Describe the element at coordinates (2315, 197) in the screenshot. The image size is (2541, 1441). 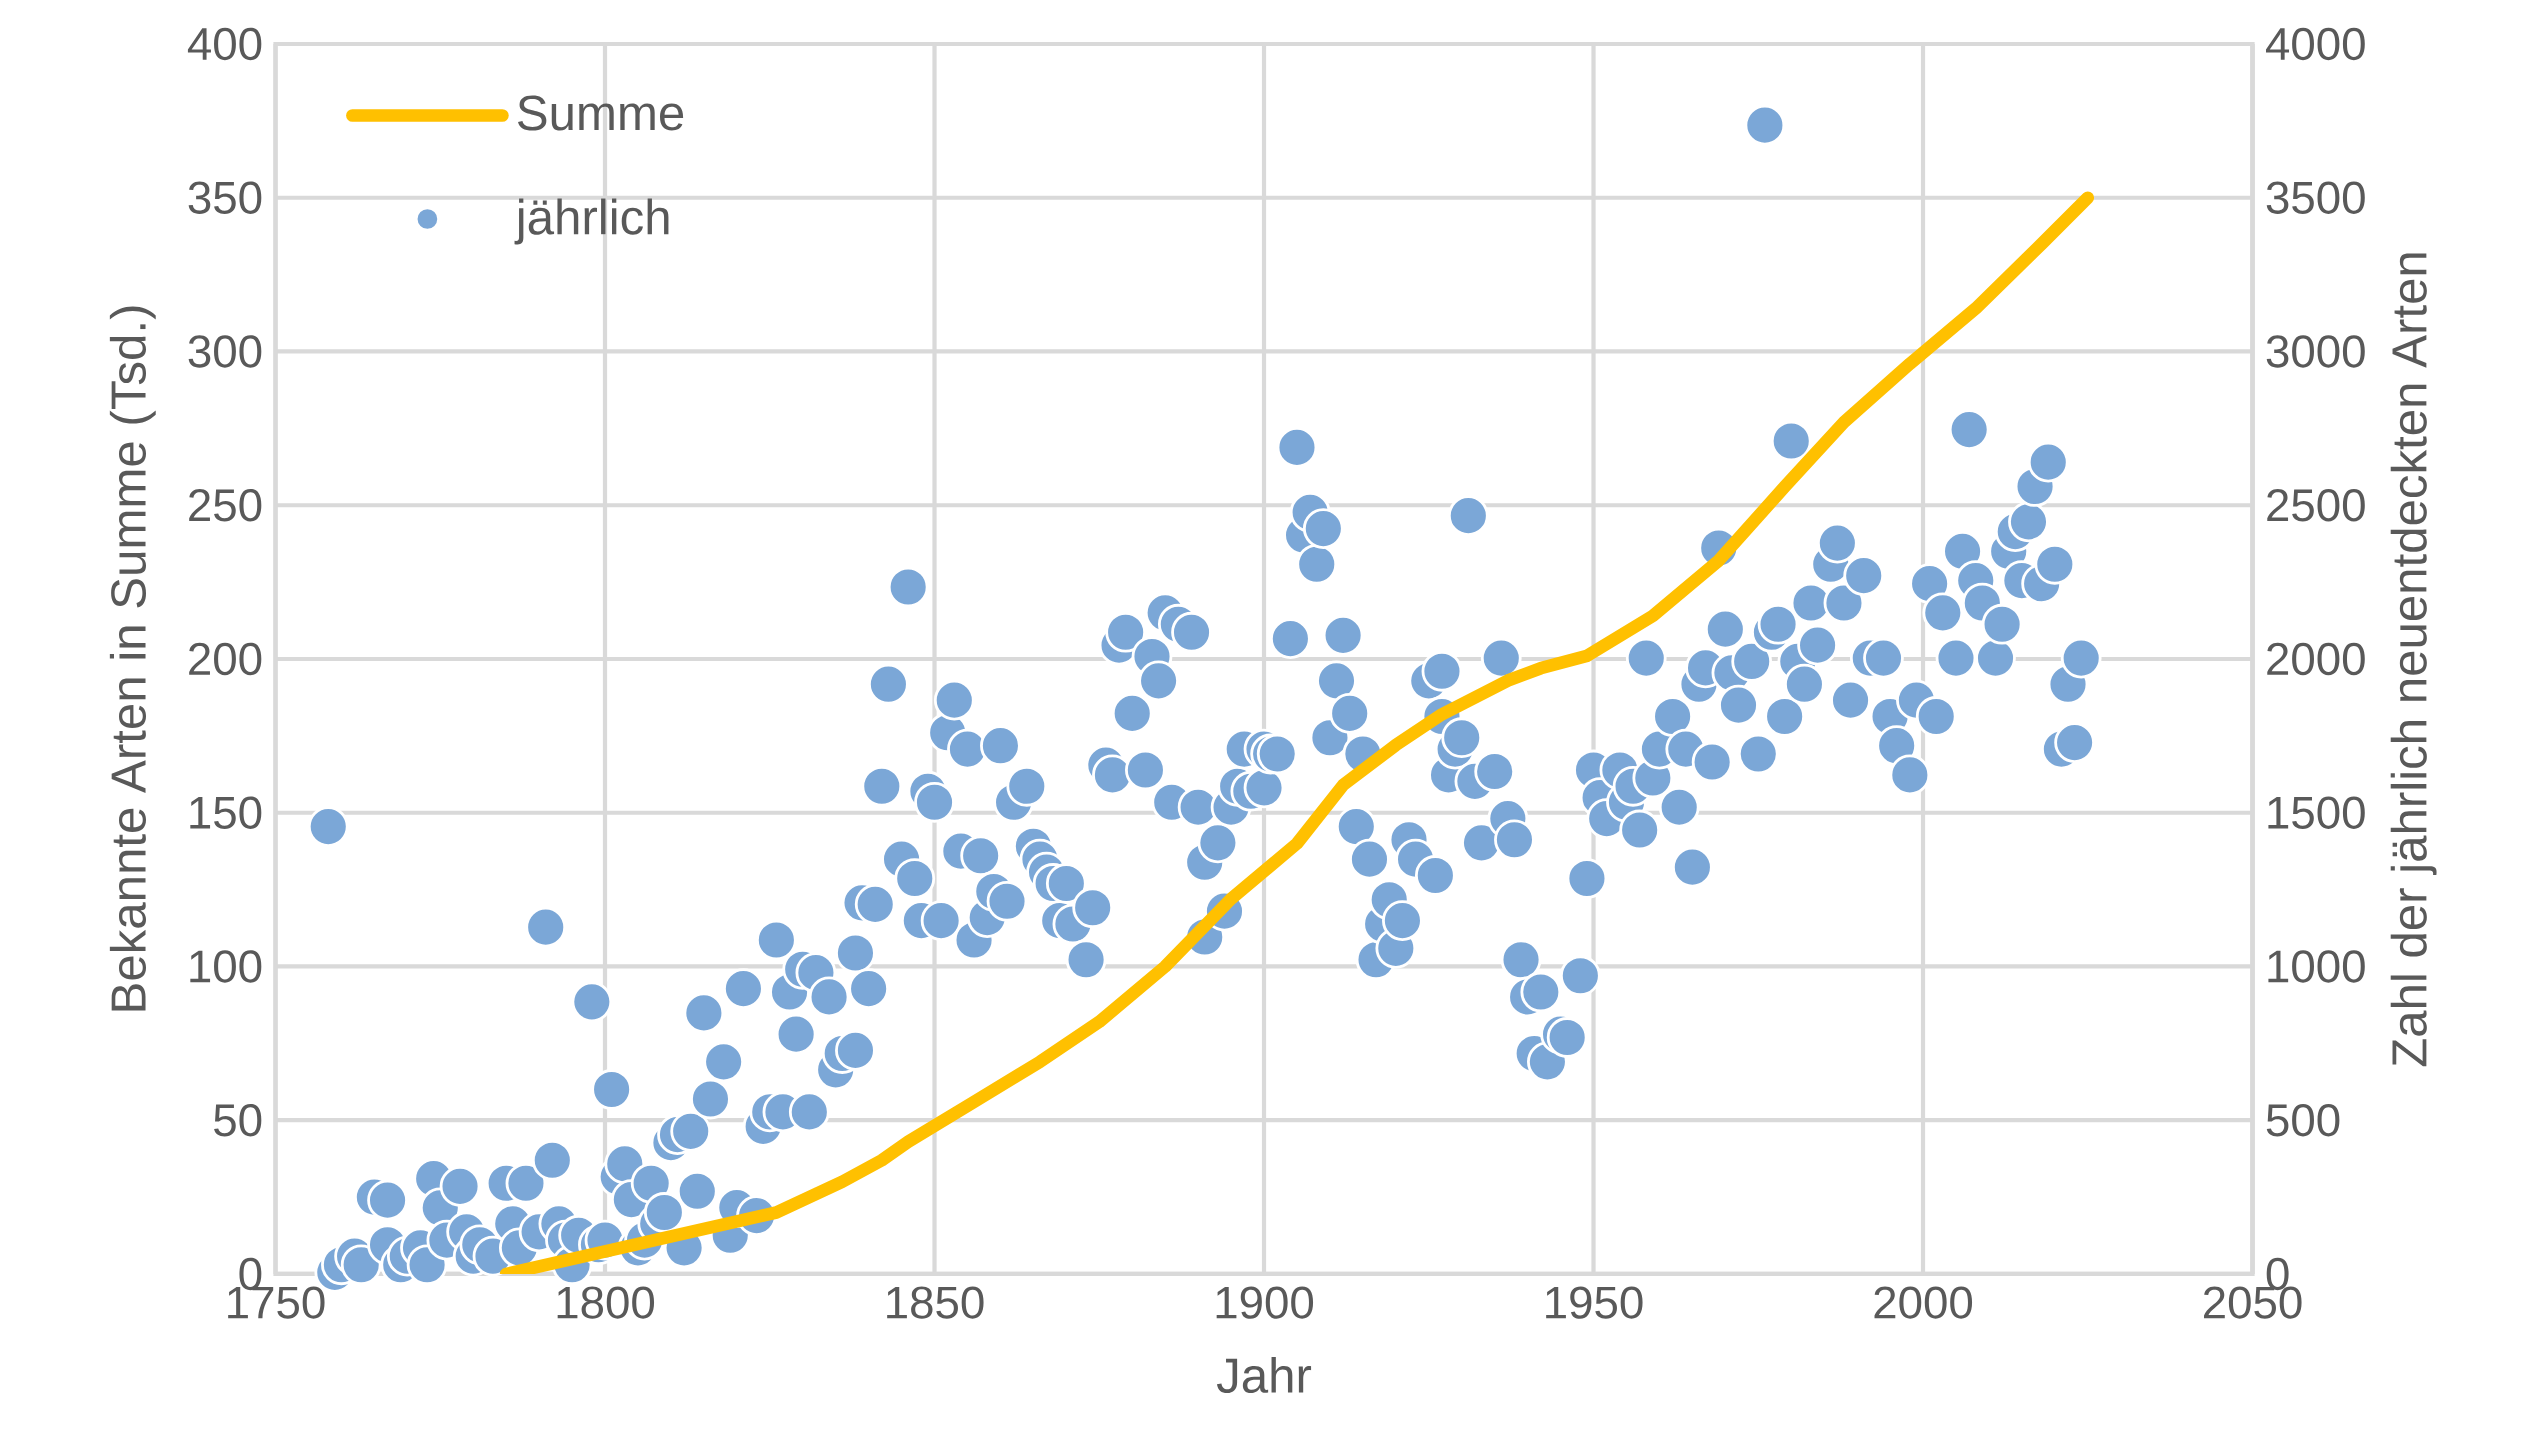
I see `y2-tick-label: 3500` at that location.